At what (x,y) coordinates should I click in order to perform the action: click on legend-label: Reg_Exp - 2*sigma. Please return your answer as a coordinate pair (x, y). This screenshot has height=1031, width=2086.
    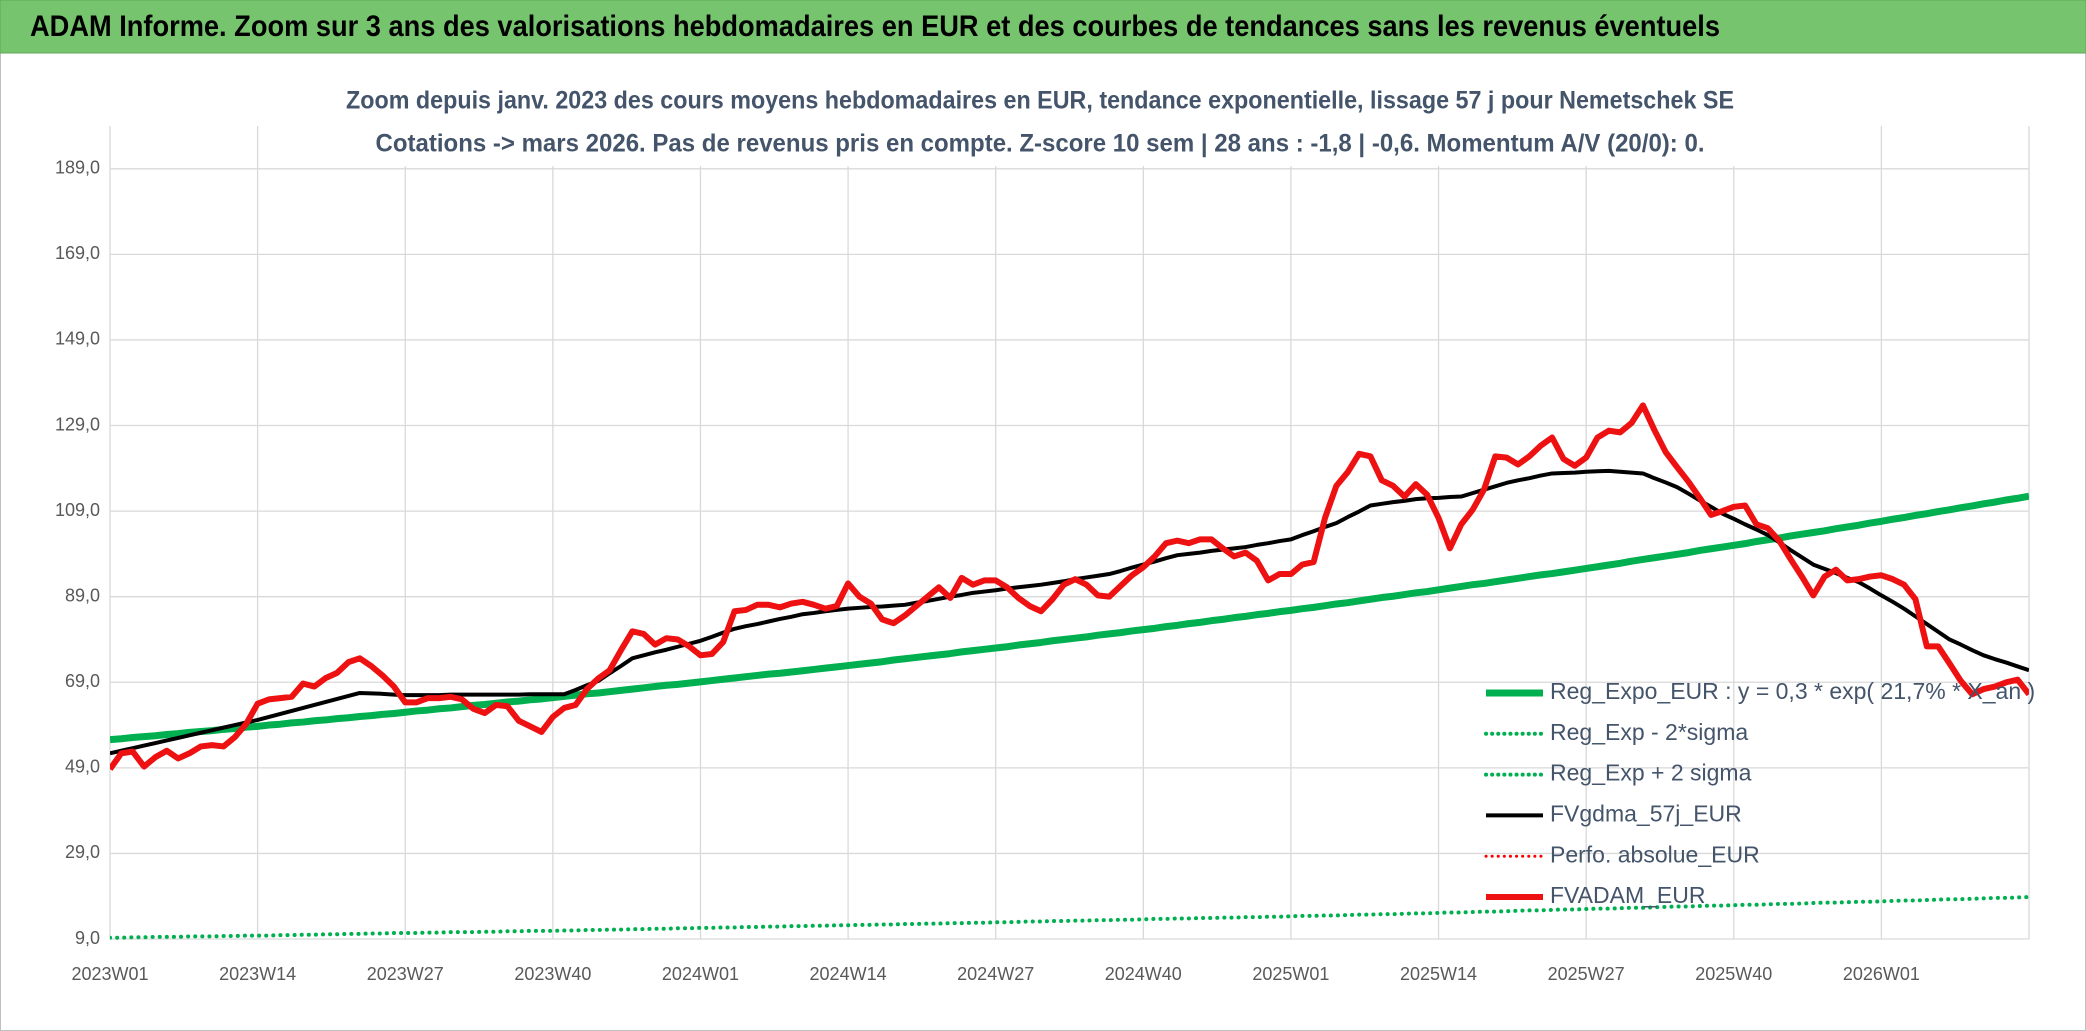
    Looking at the image, I should click on (1649, 732).